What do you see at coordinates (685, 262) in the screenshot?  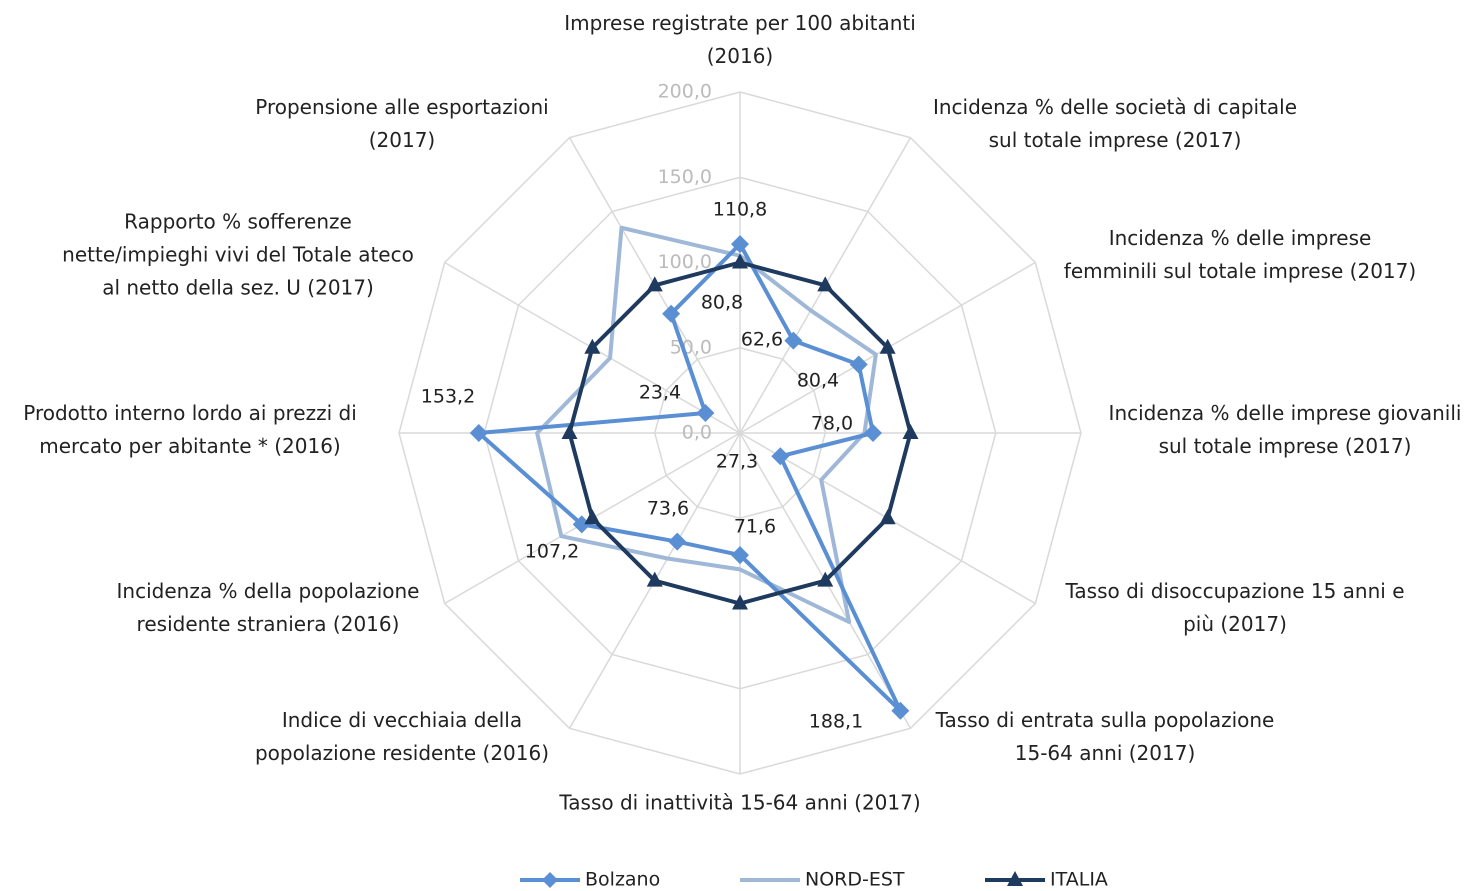 I see `r-tick-label: 100,0` at bounding box center [685, 262].